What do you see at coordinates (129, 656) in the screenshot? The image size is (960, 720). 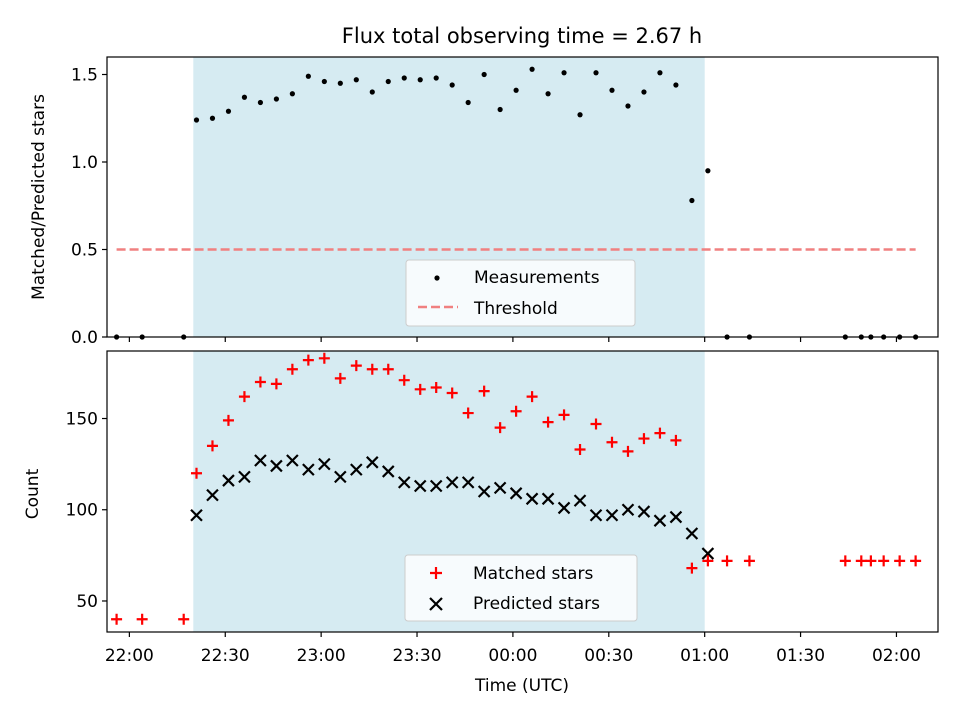 I see `x-tick-label: 22:00` at bounding box center [129, 656].